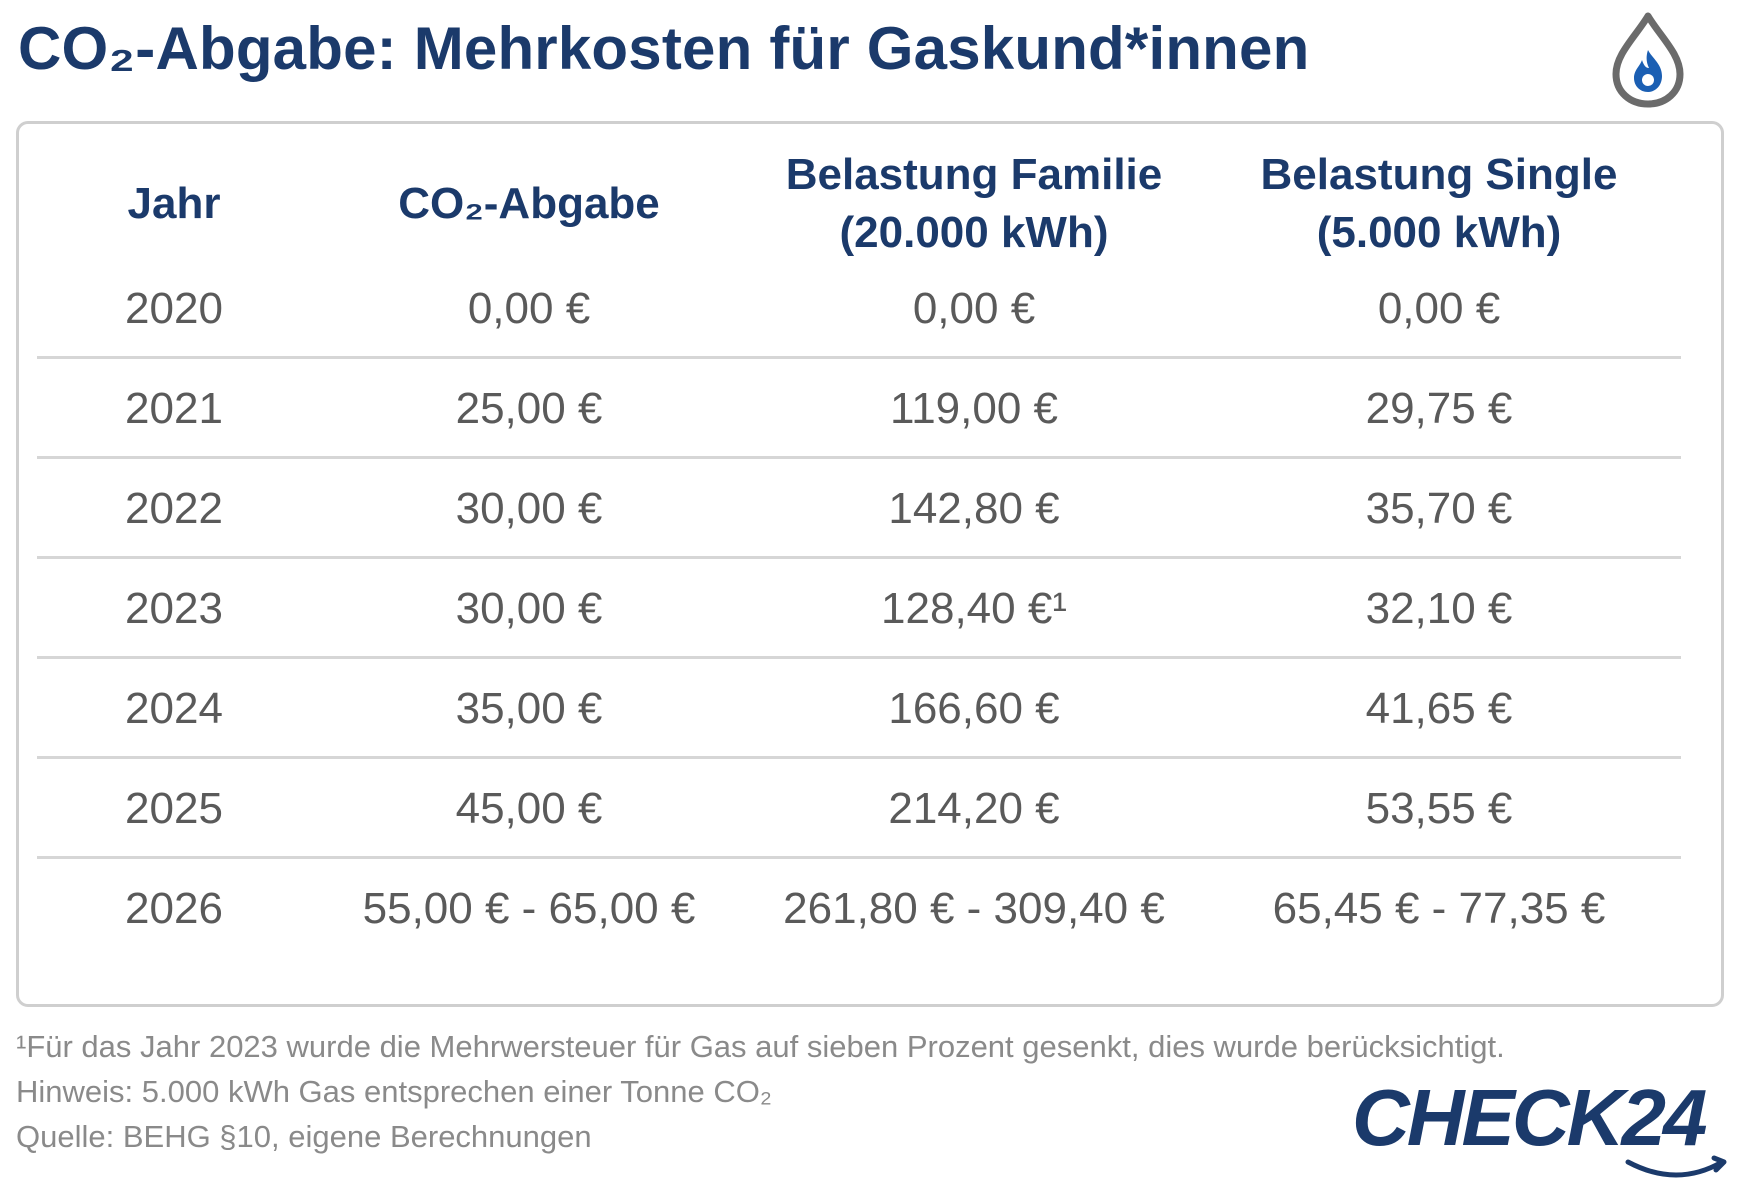  Describe the element at coordinates (1439, 232) in the screenshot. I see `column-header-sublabel: (5.000 kWh)` at that location.